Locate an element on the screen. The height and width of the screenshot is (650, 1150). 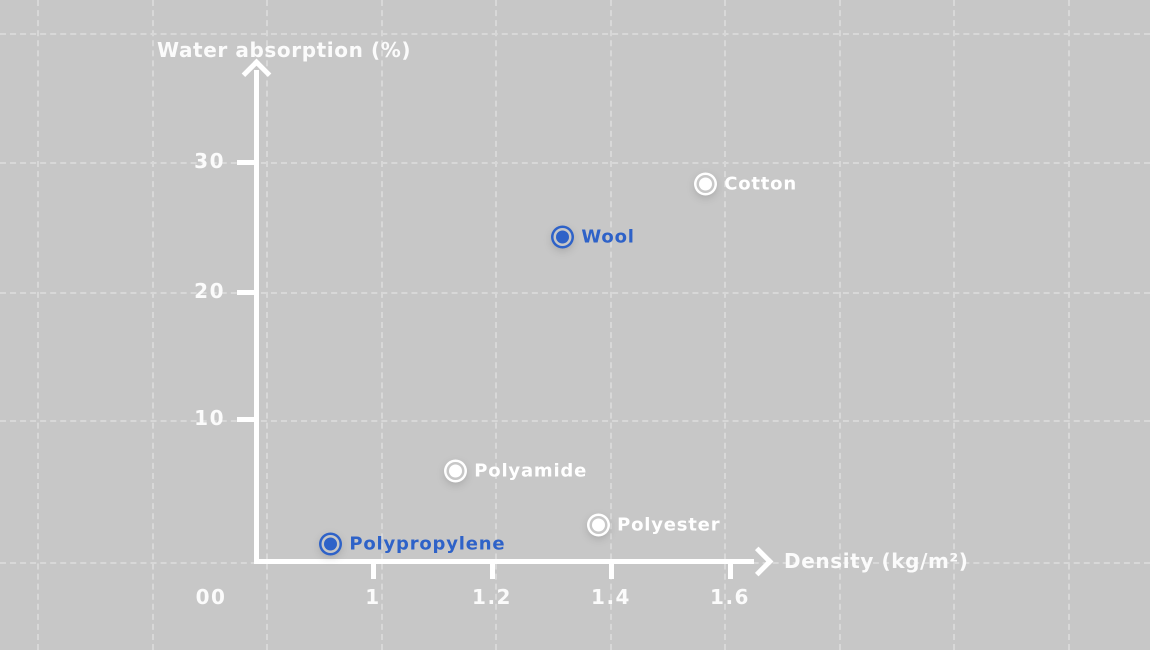
x-tick-label: 1.6 is located at coordinates (730, 597).